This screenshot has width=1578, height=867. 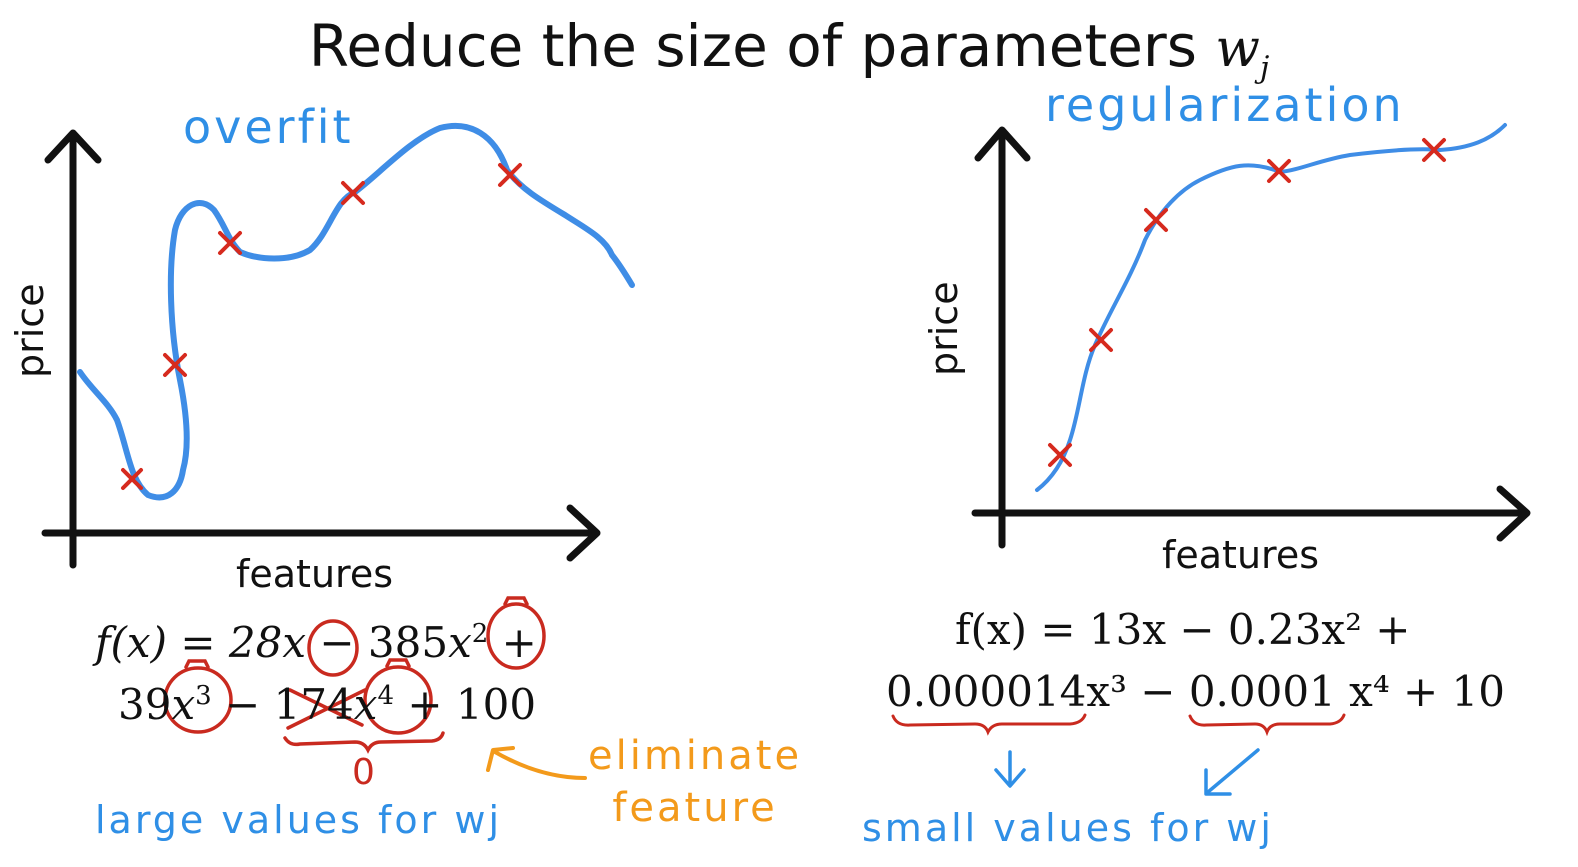 What do you see at coordinates (1127, 772) in the screenshot?
I see `small-values-arrows` at bounding box center [1127, 772].